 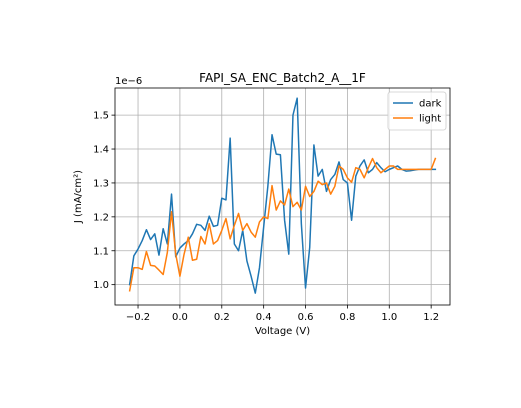 What do you see at coordinates (430, 104) in the screenshot?
I see `legend-label-dark: dark` at bounding box center [430, 104].